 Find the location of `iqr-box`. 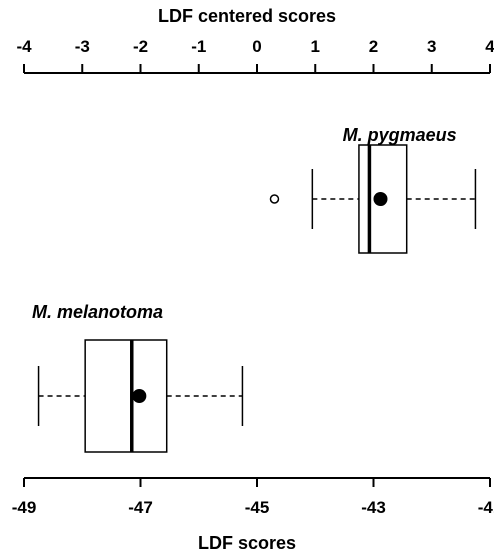

iqr-box is located at coordinates (126, 396).